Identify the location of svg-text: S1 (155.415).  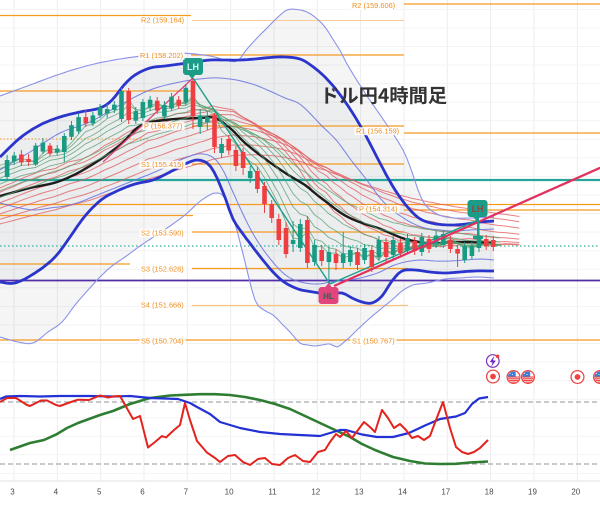
(162, 164).